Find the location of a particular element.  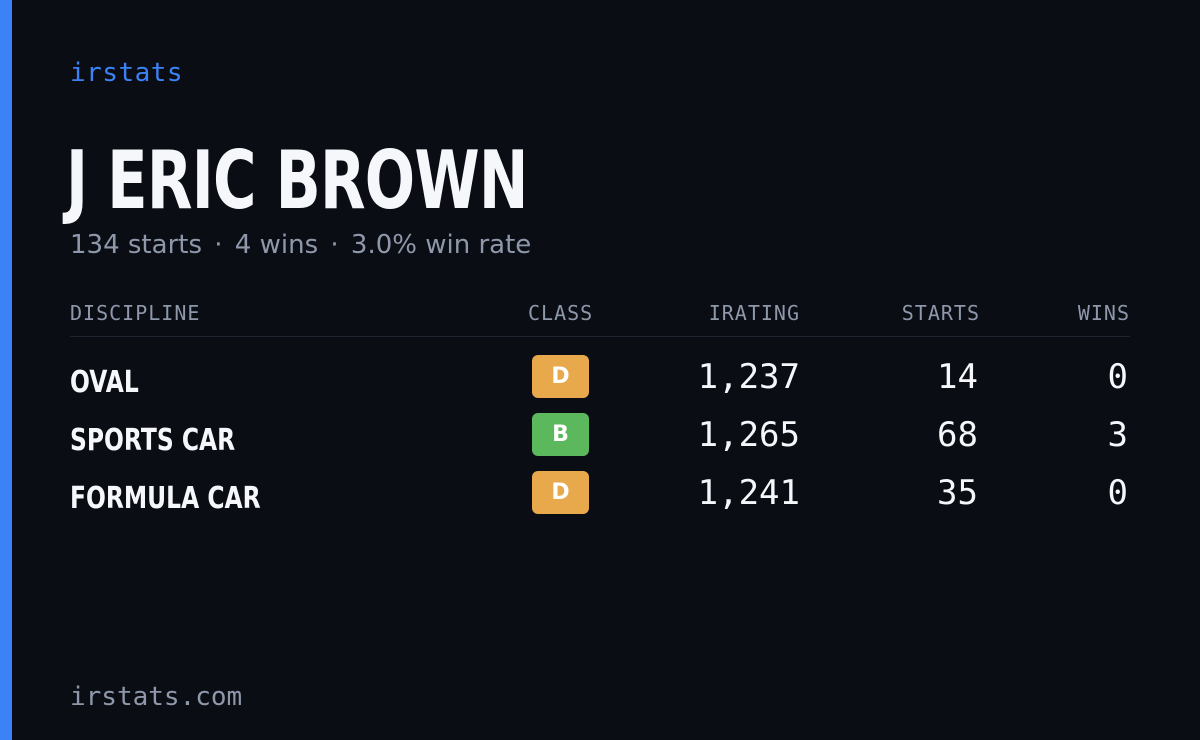

summary-win-rate: 3.0% win rate is located at coordinates (441, 245).